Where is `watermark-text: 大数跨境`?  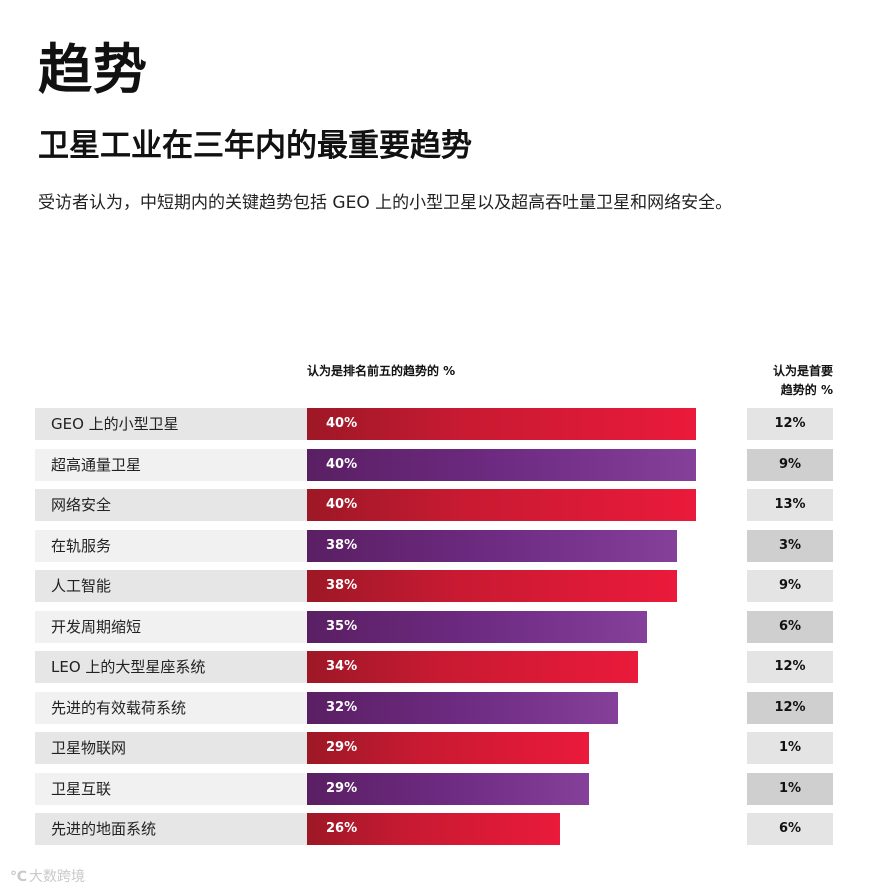 watermark-text: 大数跨境 is located at coordinates (56, 877).